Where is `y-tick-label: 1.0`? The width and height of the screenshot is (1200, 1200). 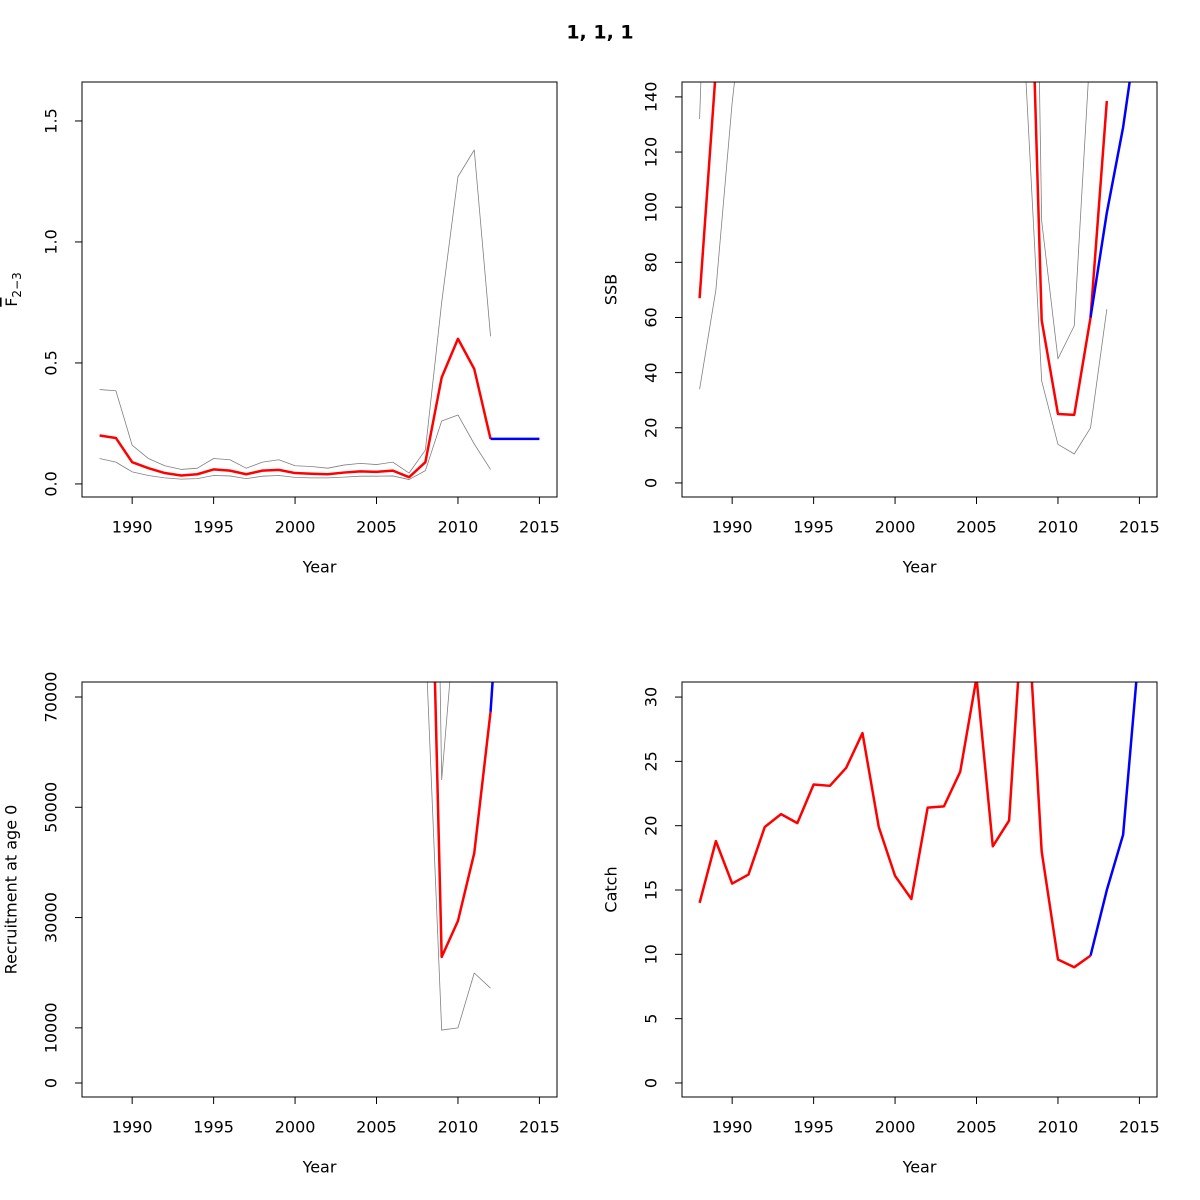 y-tick-label: 1.0 is located at coordinates (51, 241).